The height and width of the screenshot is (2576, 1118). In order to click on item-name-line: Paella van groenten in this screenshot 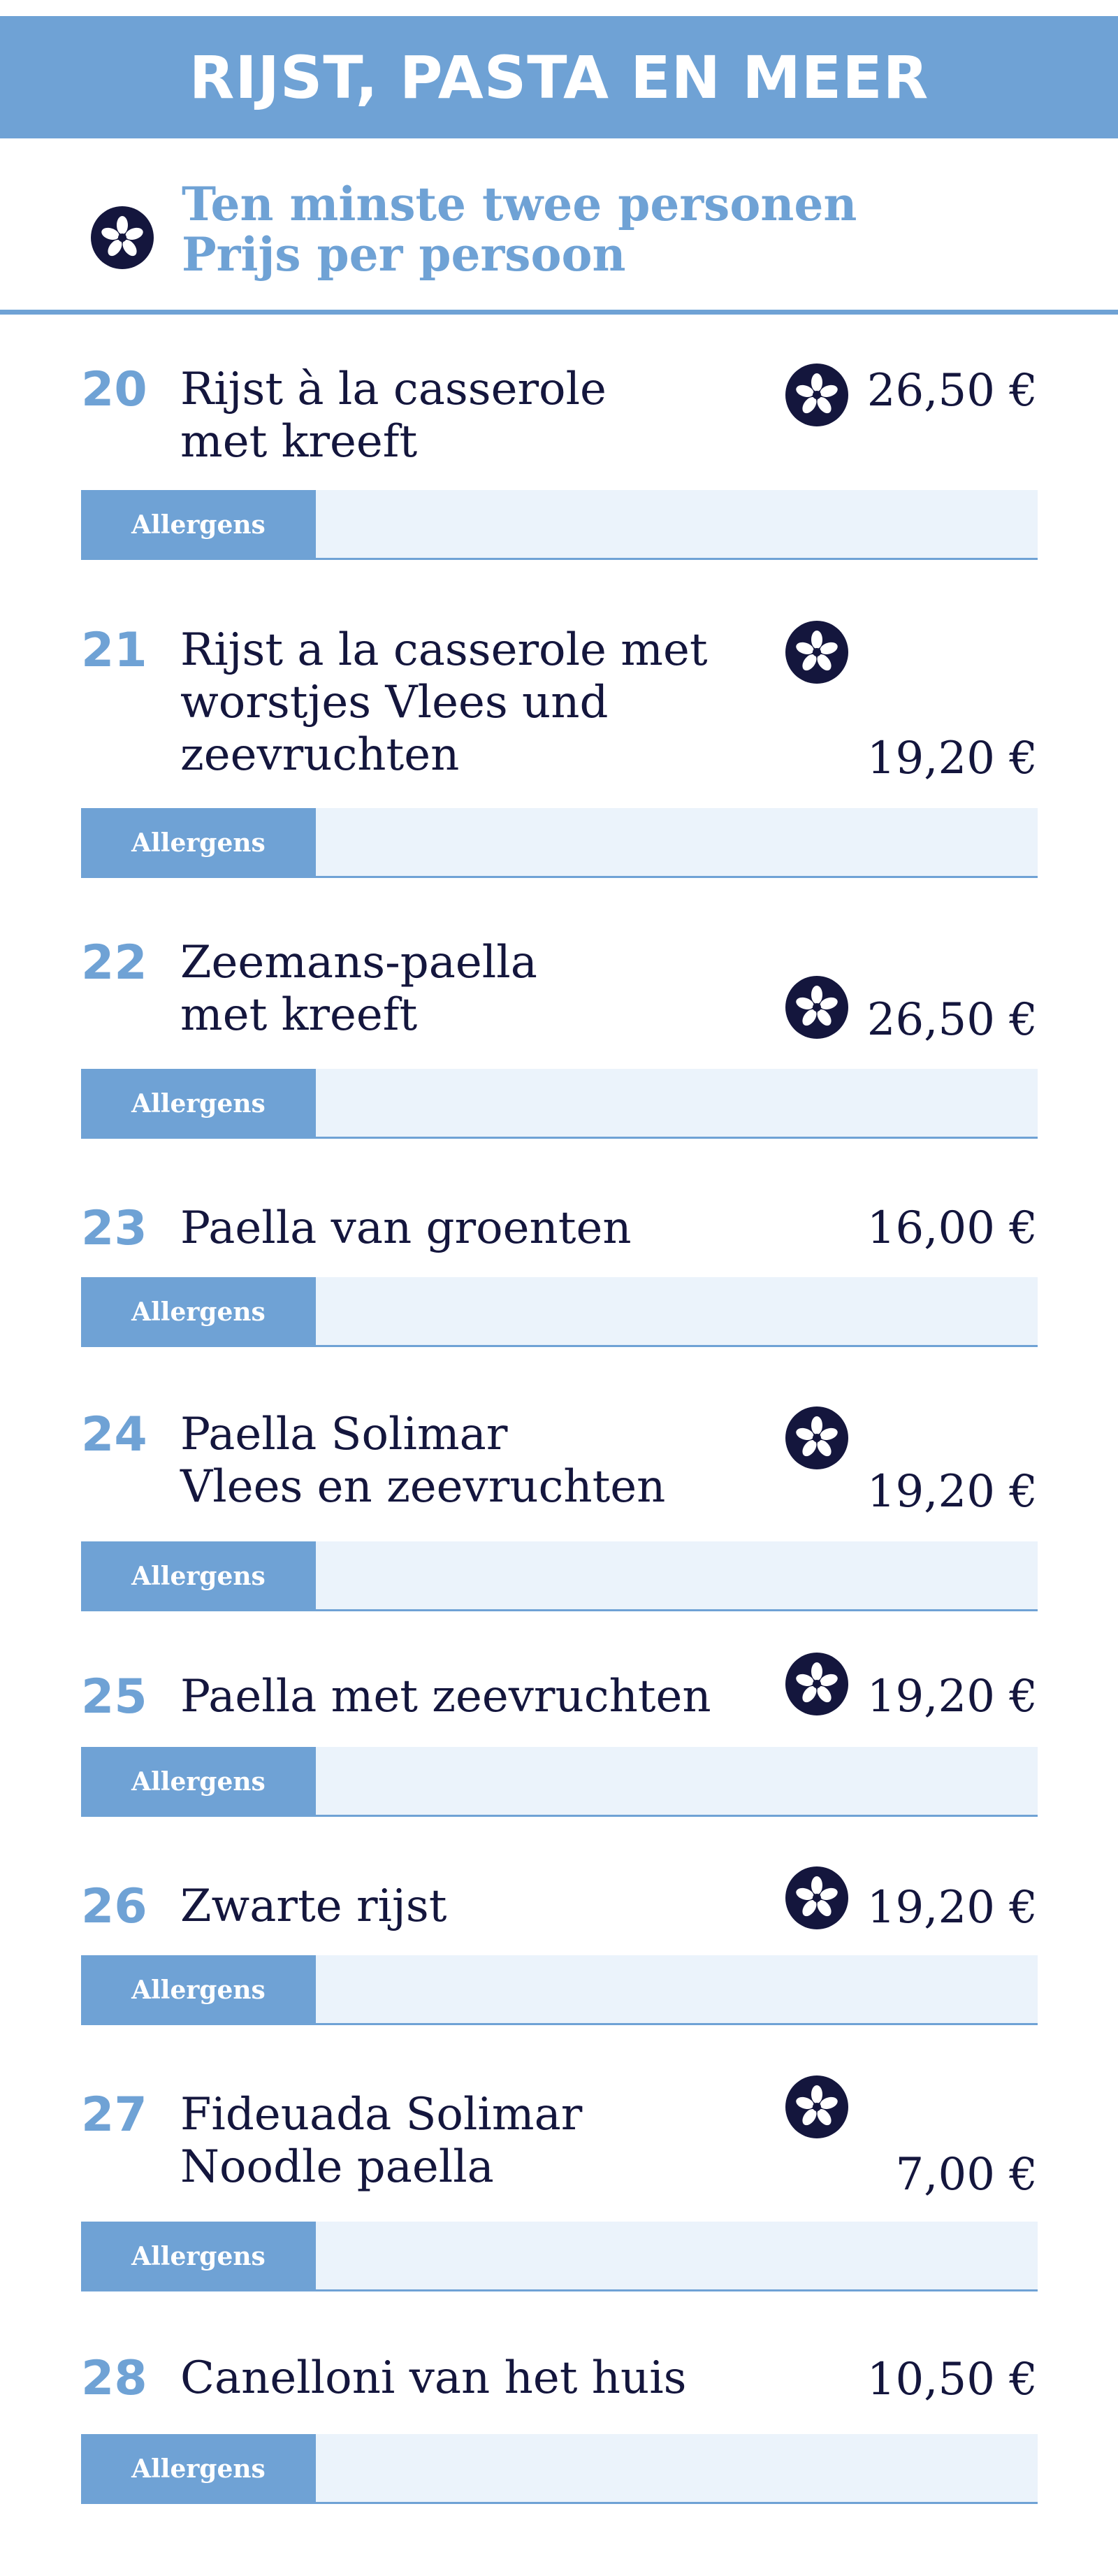, I will do `click(406, 1228)`.